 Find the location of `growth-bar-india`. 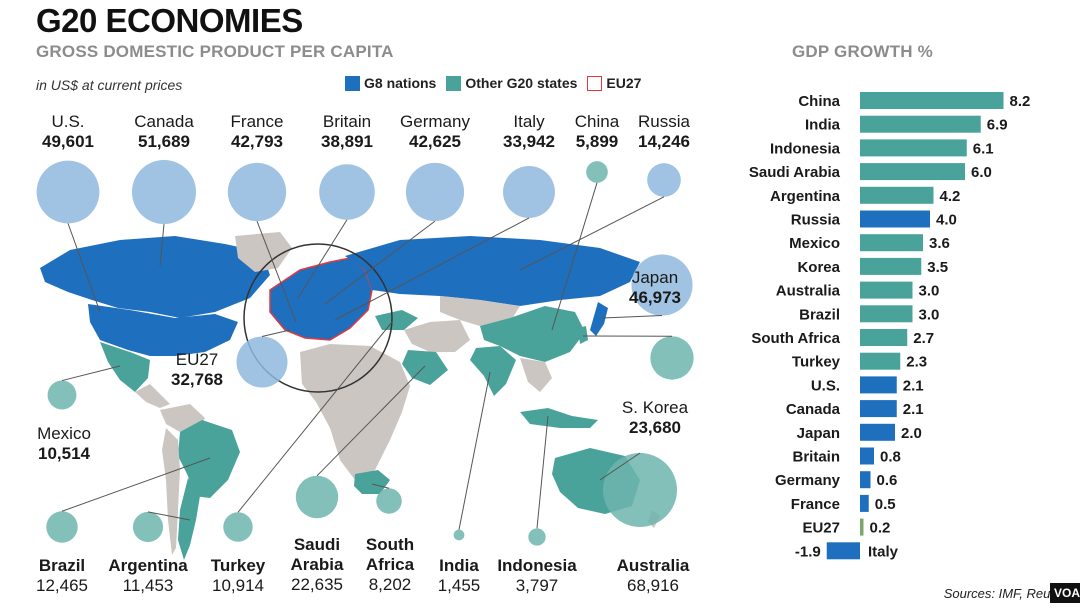

growth-bar-india is located at coordinates (920, 124).